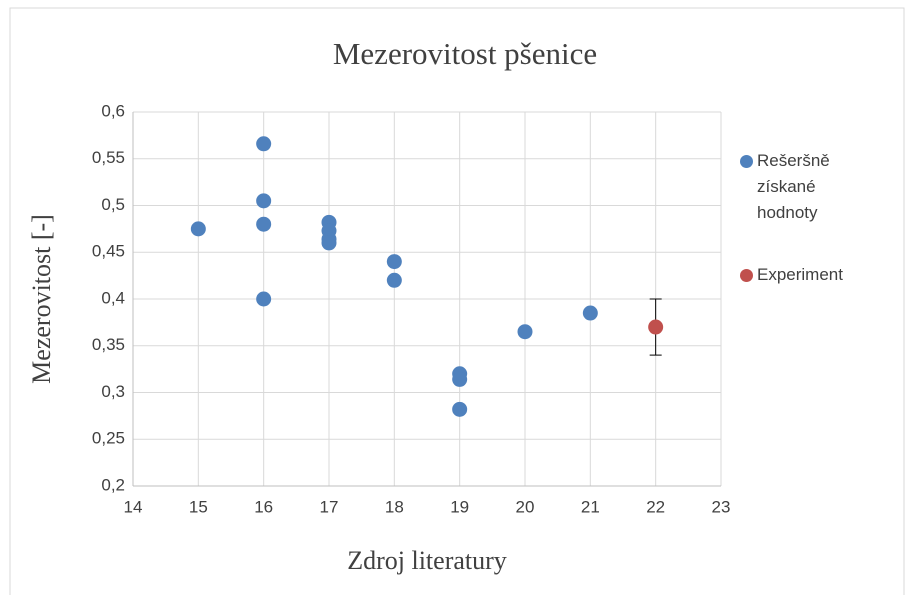 Image resolution: width=909 pixels, height=595 pixels. I want to click on legend-label: Experiment, so click(800, 274).